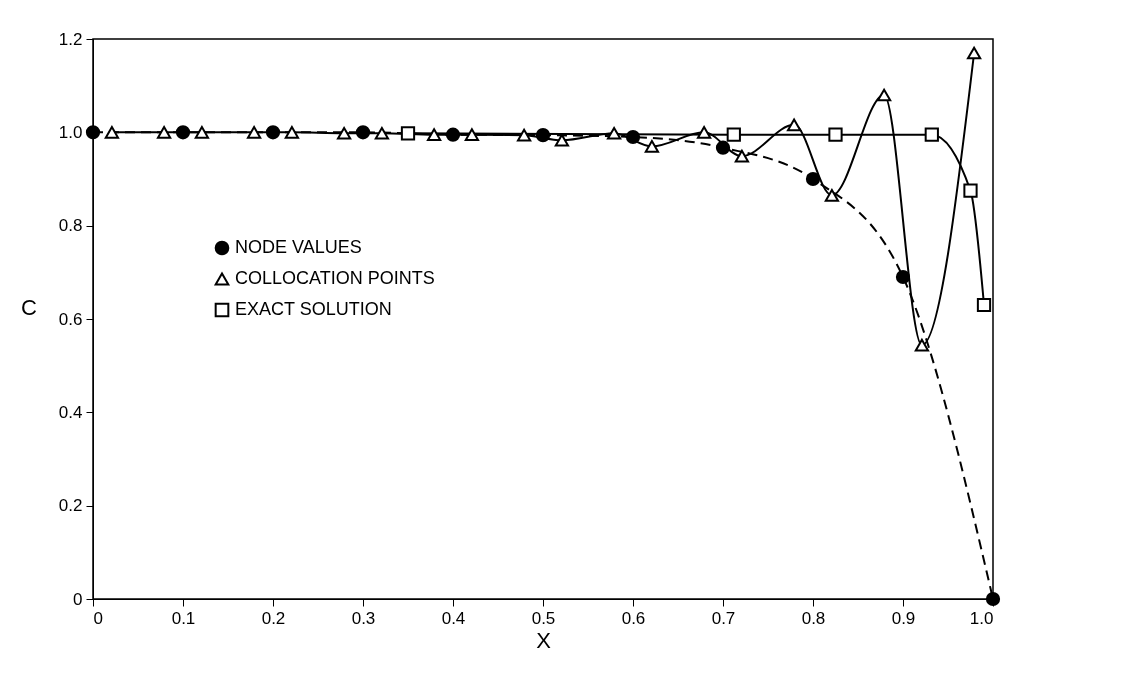 The image size is (1130, 691). I want to click on y-tick-label: 0.8, so click(70, 226).